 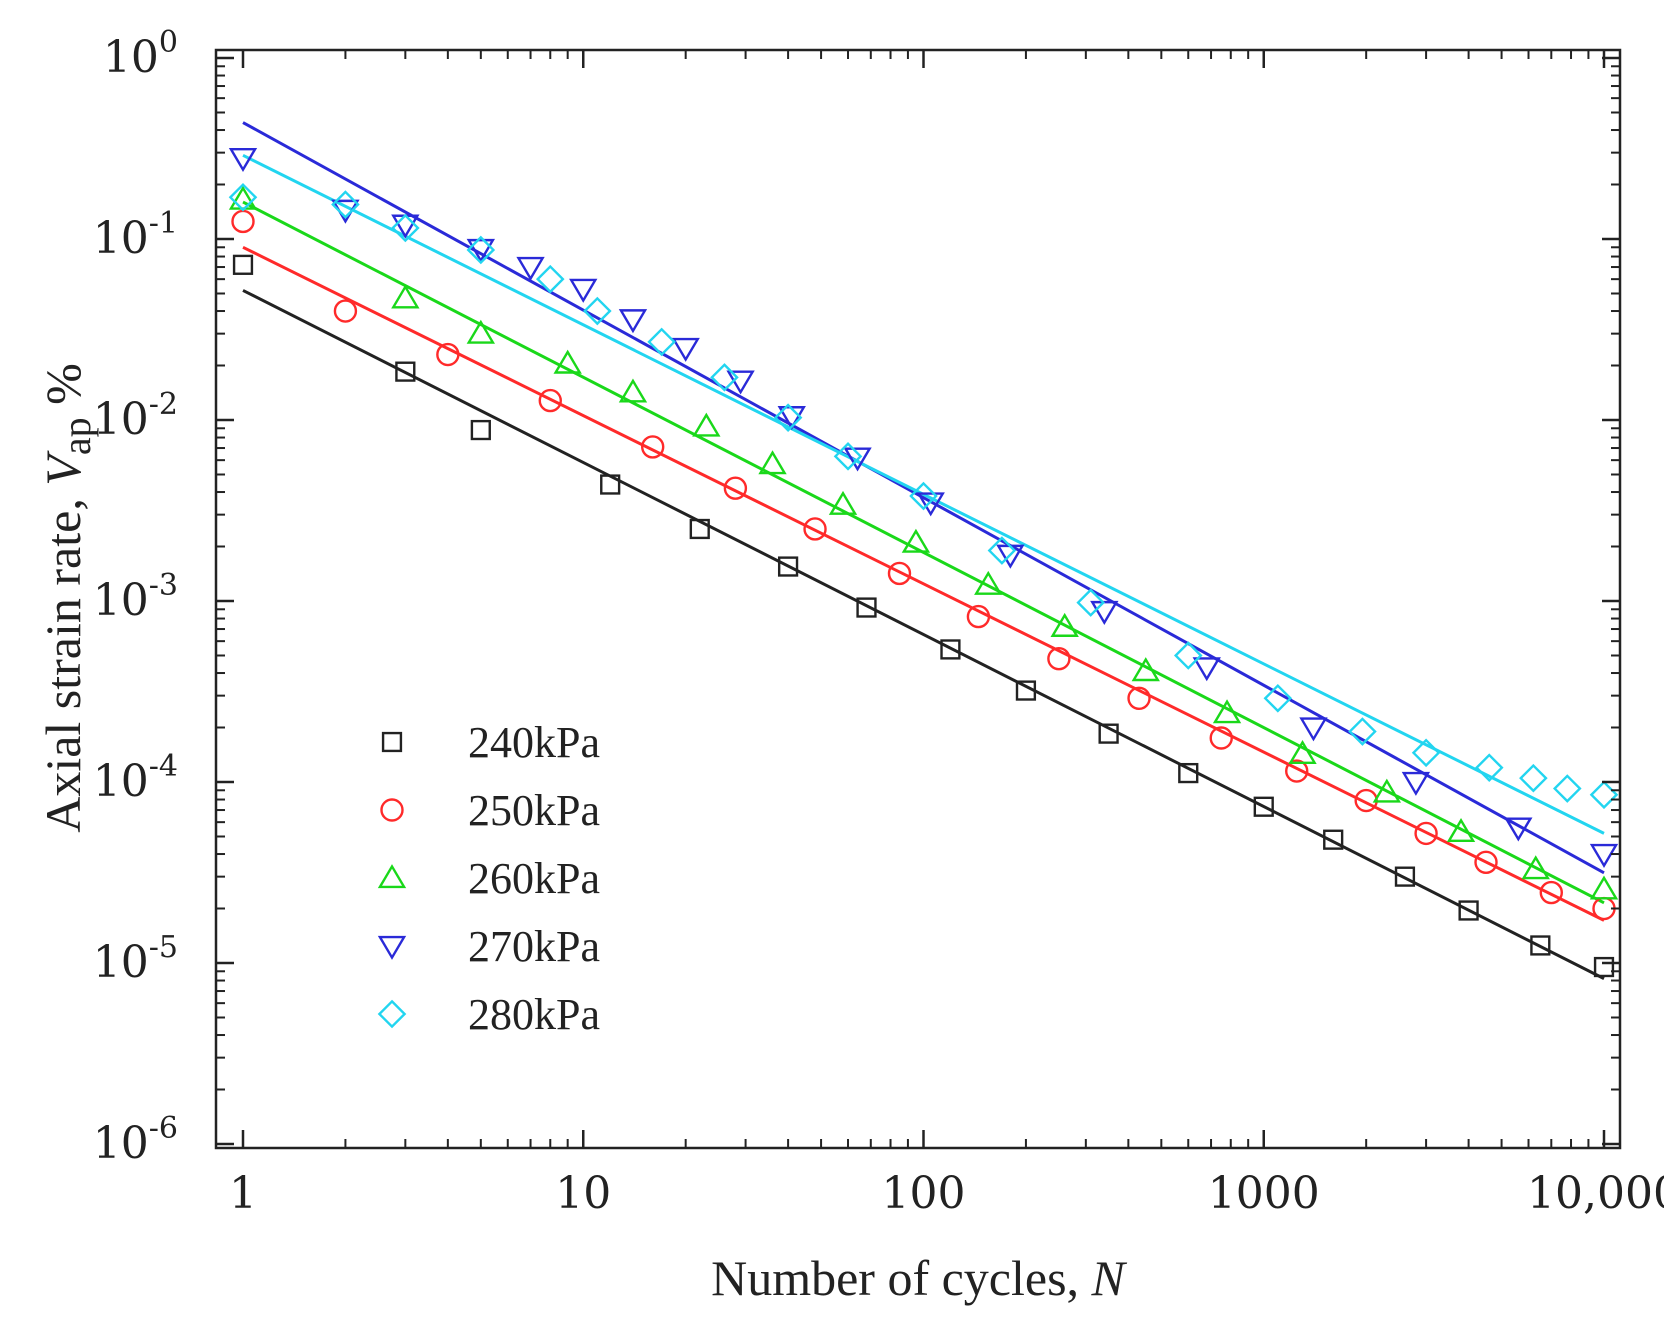 I want to click on legend-label-250kpa: 250kPa, so click(x=534, y=810).